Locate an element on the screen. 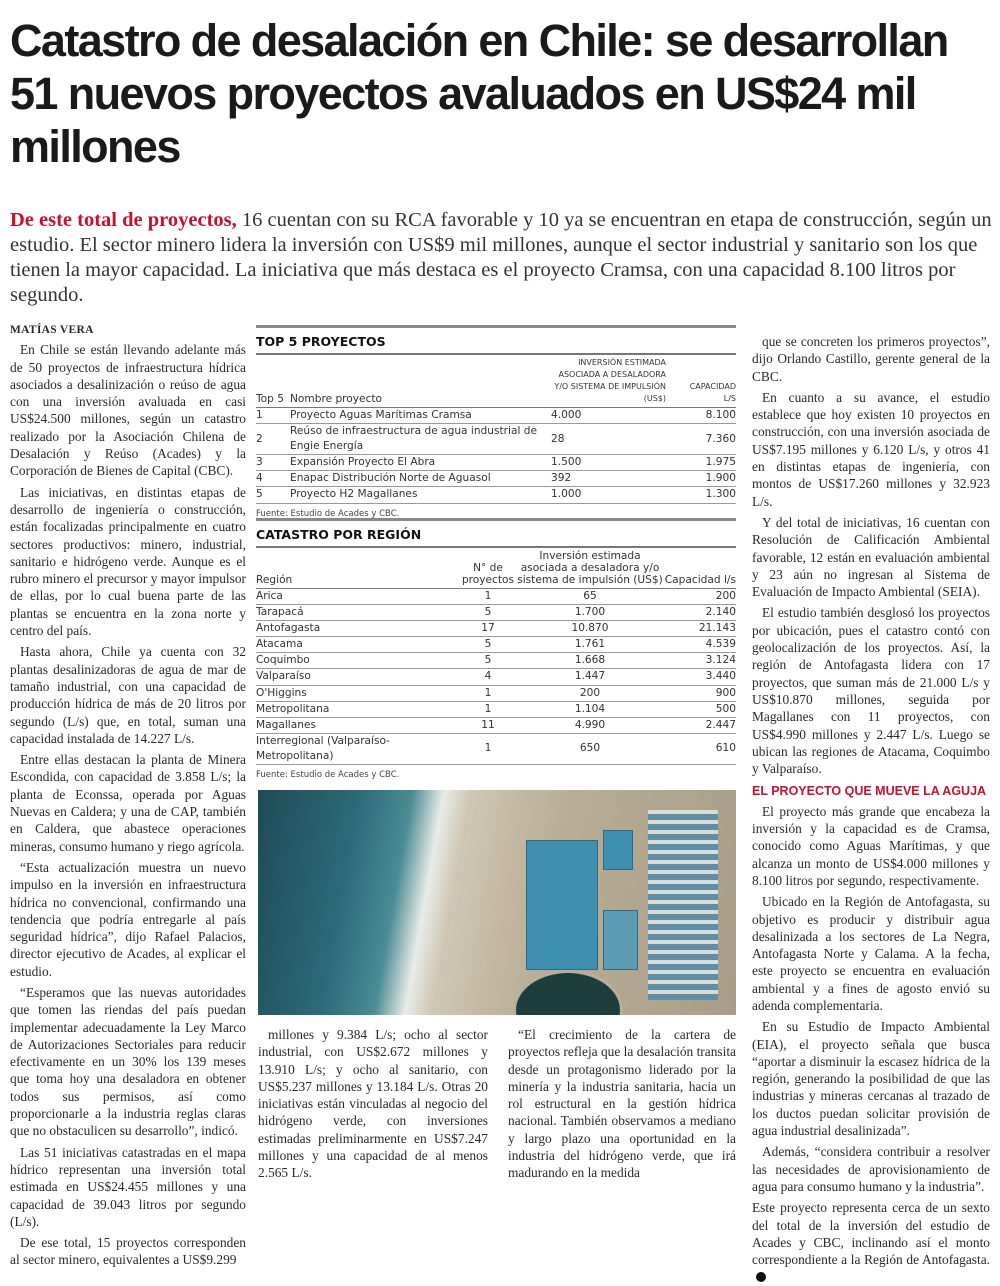 The height and width of the screenshot is (1286, 1000). table-cell: Arica is located at coordinates (358, 597).